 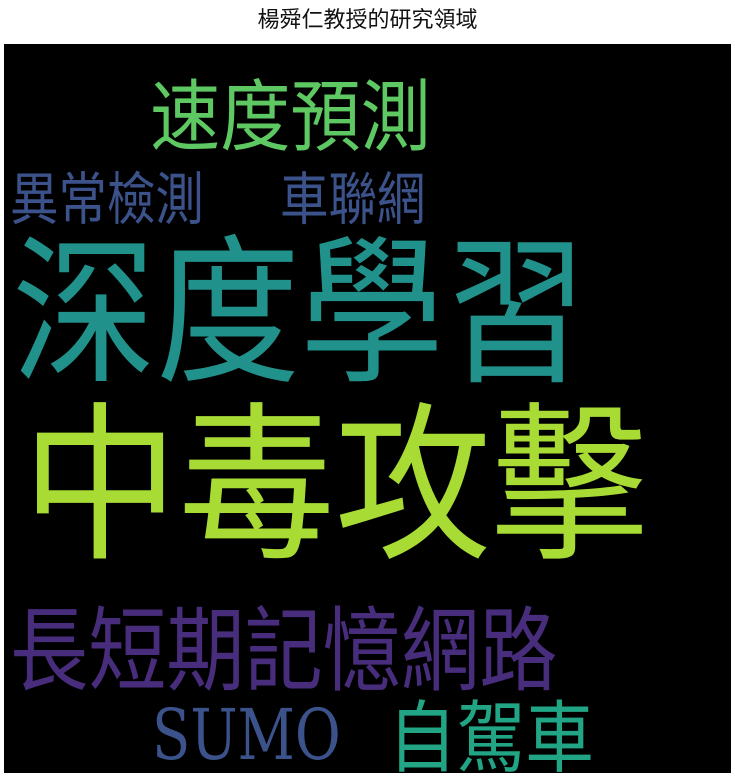 What do you see at coordinates (353, 200) in the screenshot?
I see `word-internet-of-vehicles: 車聯網` at bounding box center [353, 200].